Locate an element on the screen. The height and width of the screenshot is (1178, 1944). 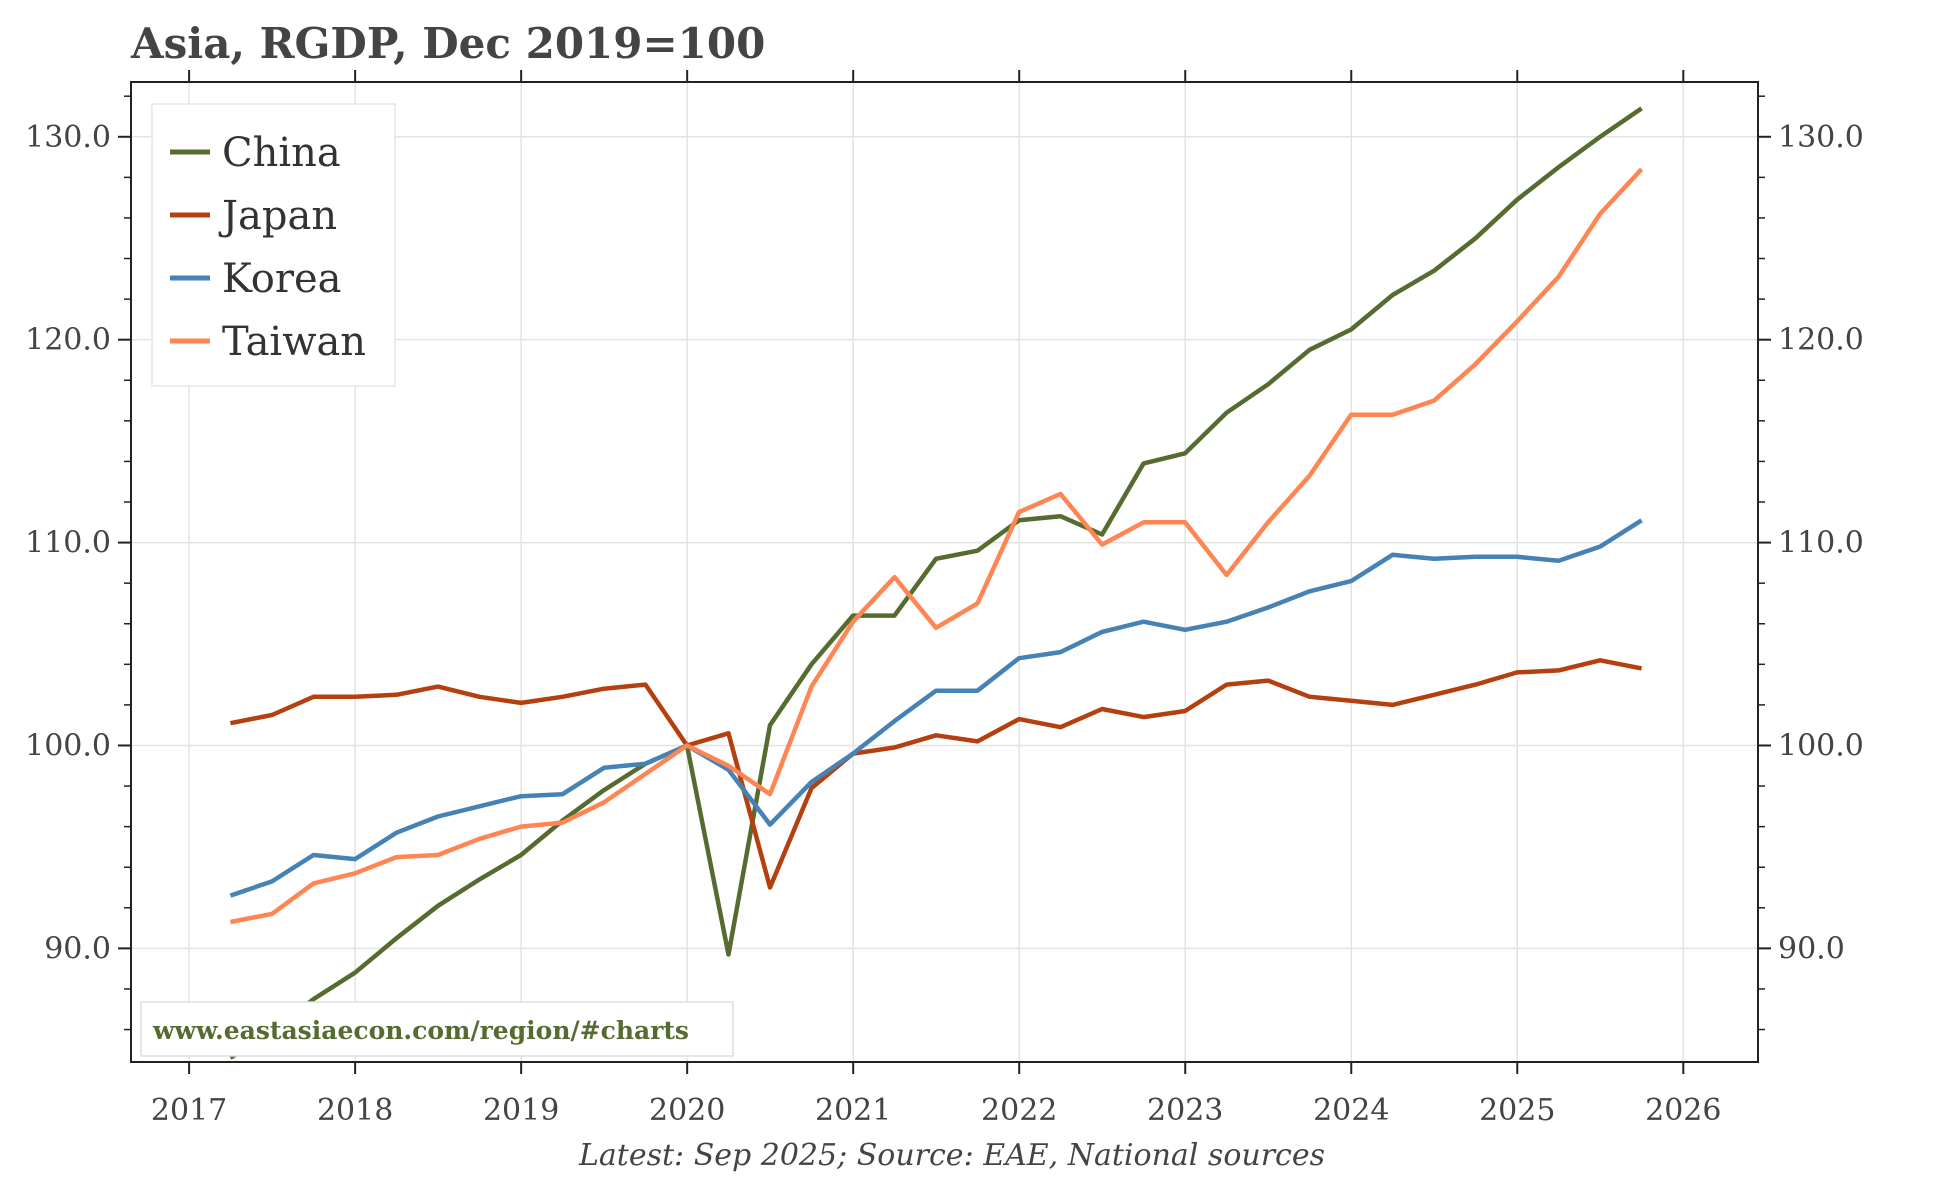
legend-label: China is located at coordinates (281, 153).